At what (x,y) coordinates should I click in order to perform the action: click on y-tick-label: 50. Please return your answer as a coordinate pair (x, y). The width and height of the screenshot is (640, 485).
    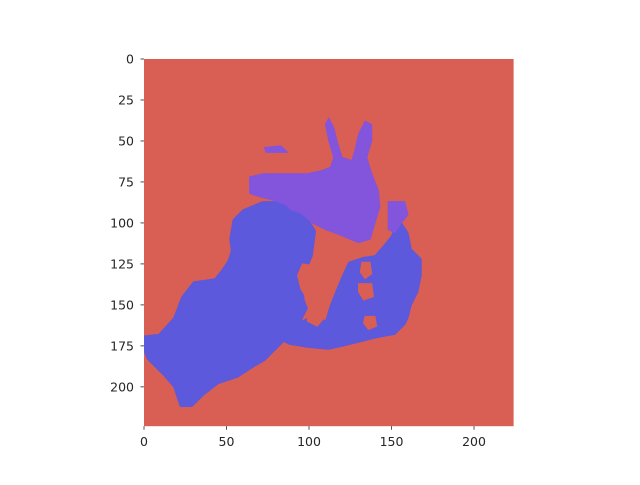
    Looking at the image, I should click on (126, 140).